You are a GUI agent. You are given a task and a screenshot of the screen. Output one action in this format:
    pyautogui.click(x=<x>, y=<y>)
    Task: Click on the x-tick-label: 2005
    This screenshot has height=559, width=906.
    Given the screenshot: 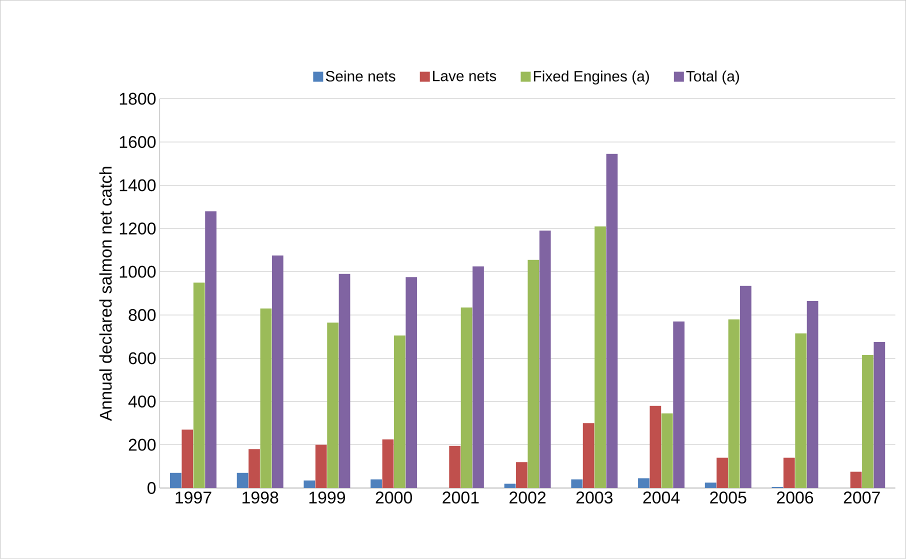 What is the action you would take?
    pyautogui.click(x=728, y=498)
    